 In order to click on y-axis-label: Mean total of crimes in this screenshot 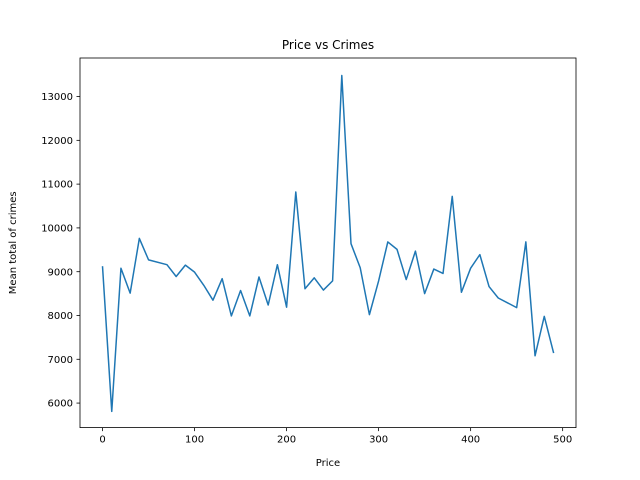, I will do `click(13, 242)`.